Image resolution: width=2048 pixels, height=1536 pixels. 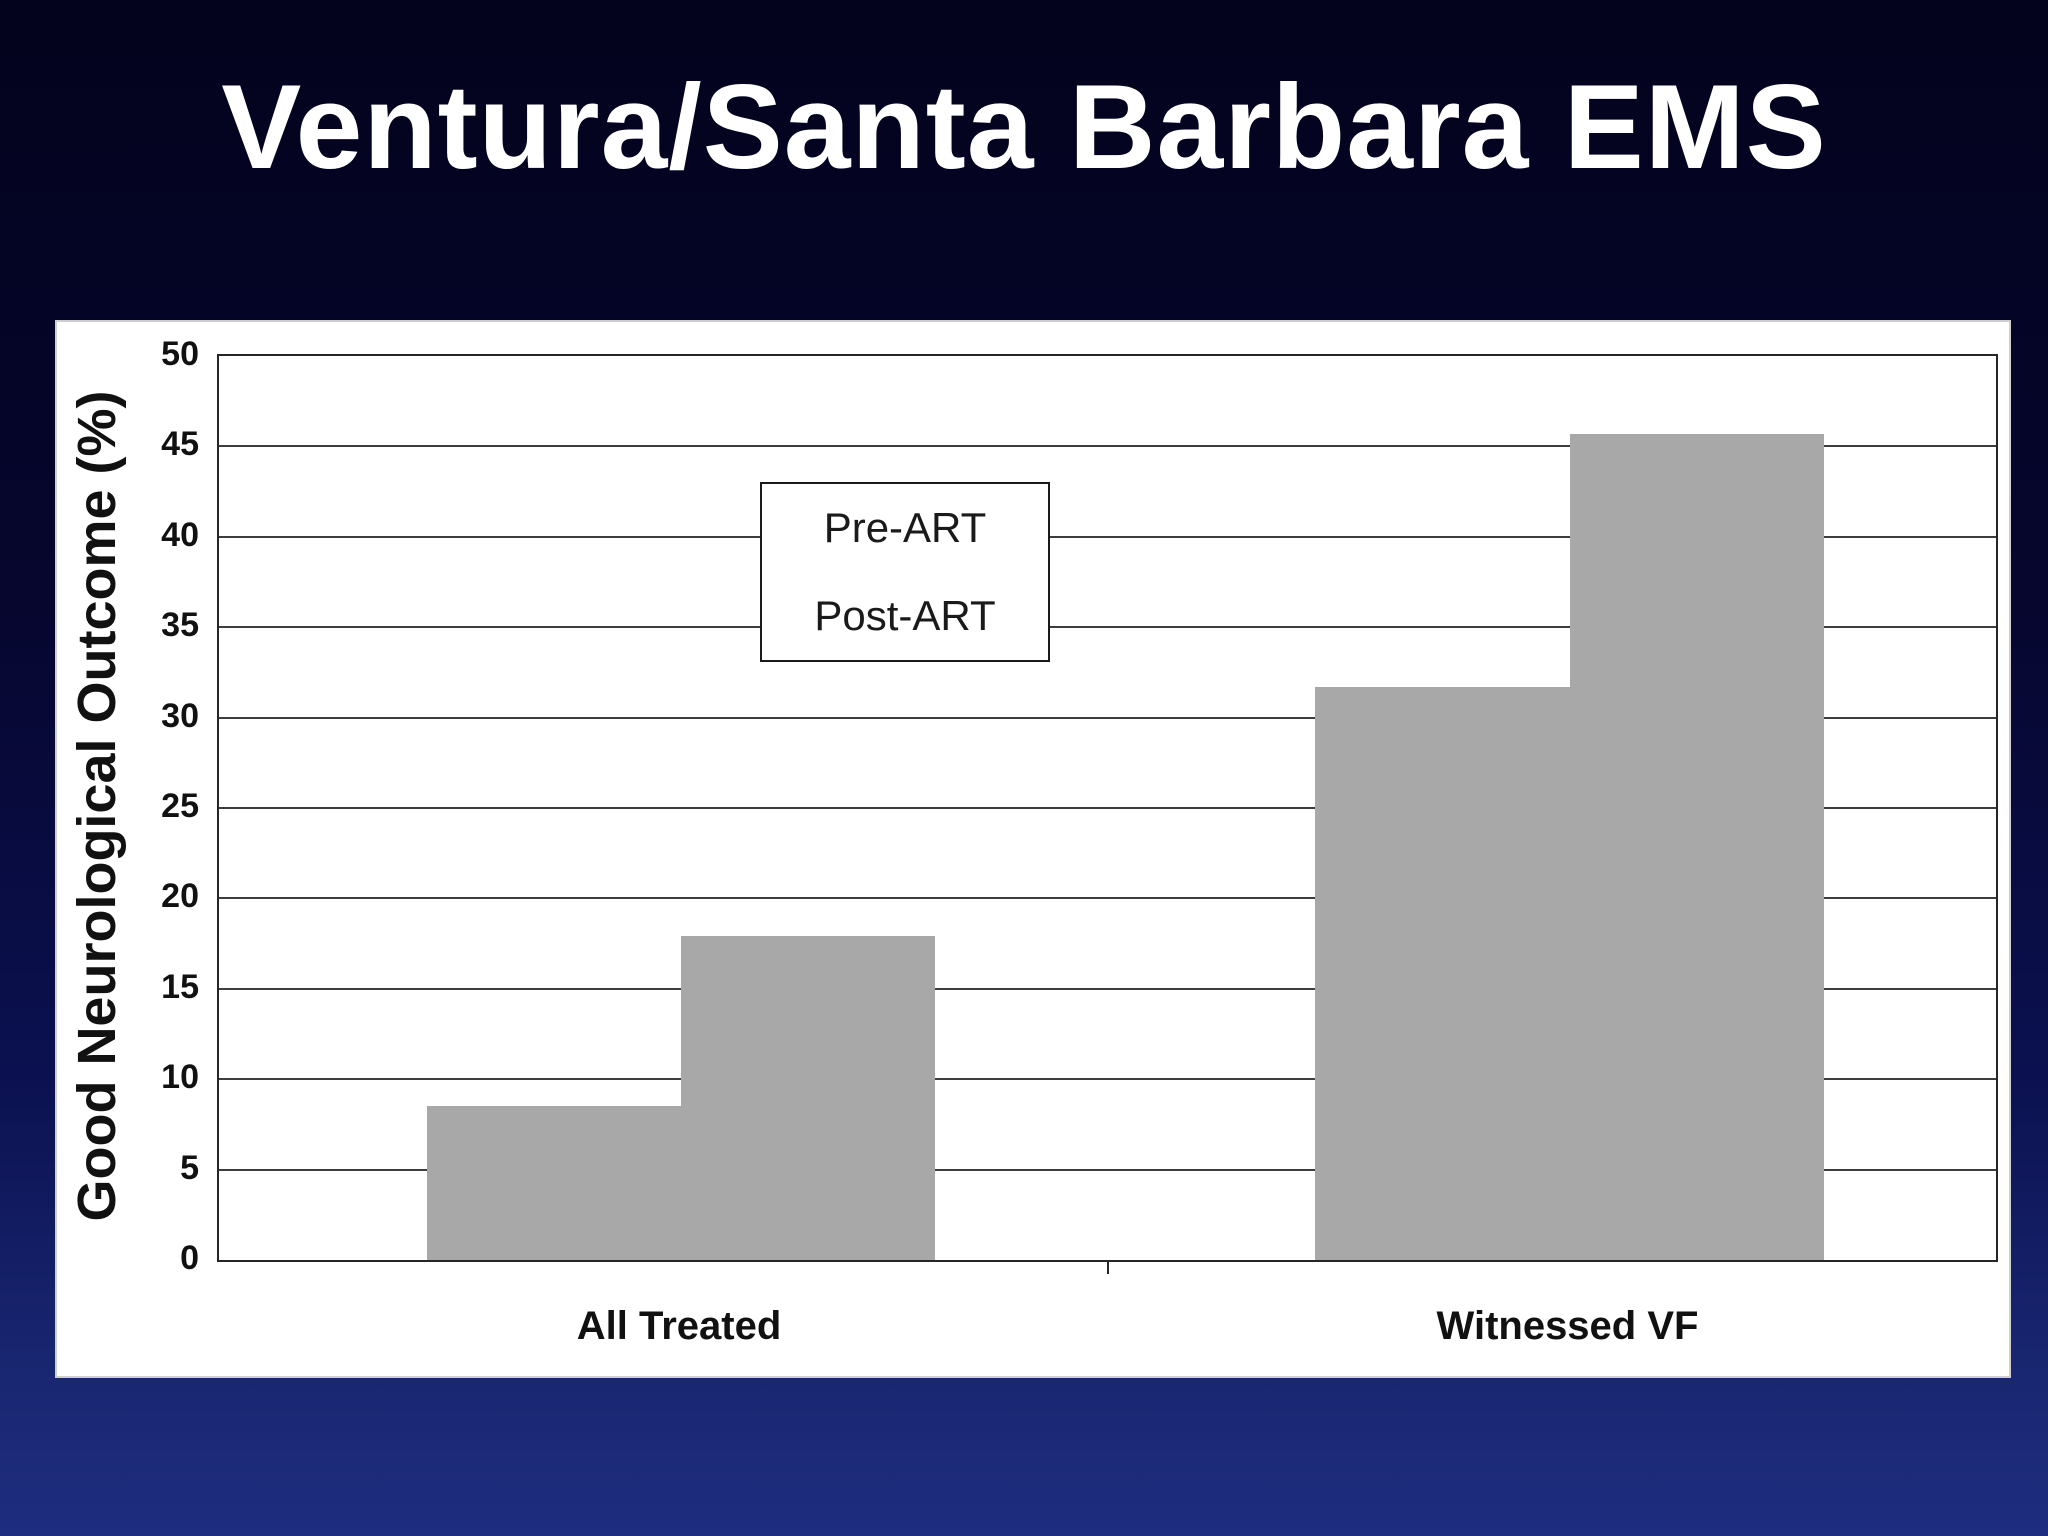 I want to click on x-category-label-witnessed-vf: Witnessed VF, so click(x=1567, y=1326).